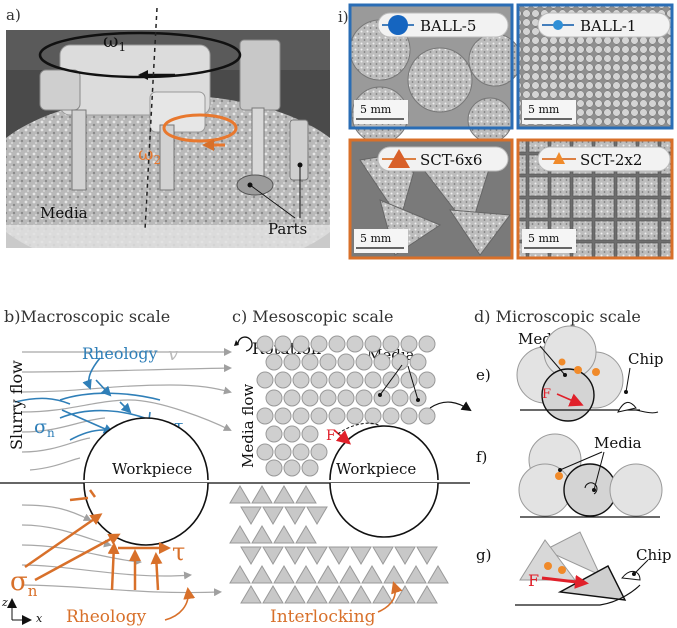  I want to click on media-spheres, so click(346, 406).